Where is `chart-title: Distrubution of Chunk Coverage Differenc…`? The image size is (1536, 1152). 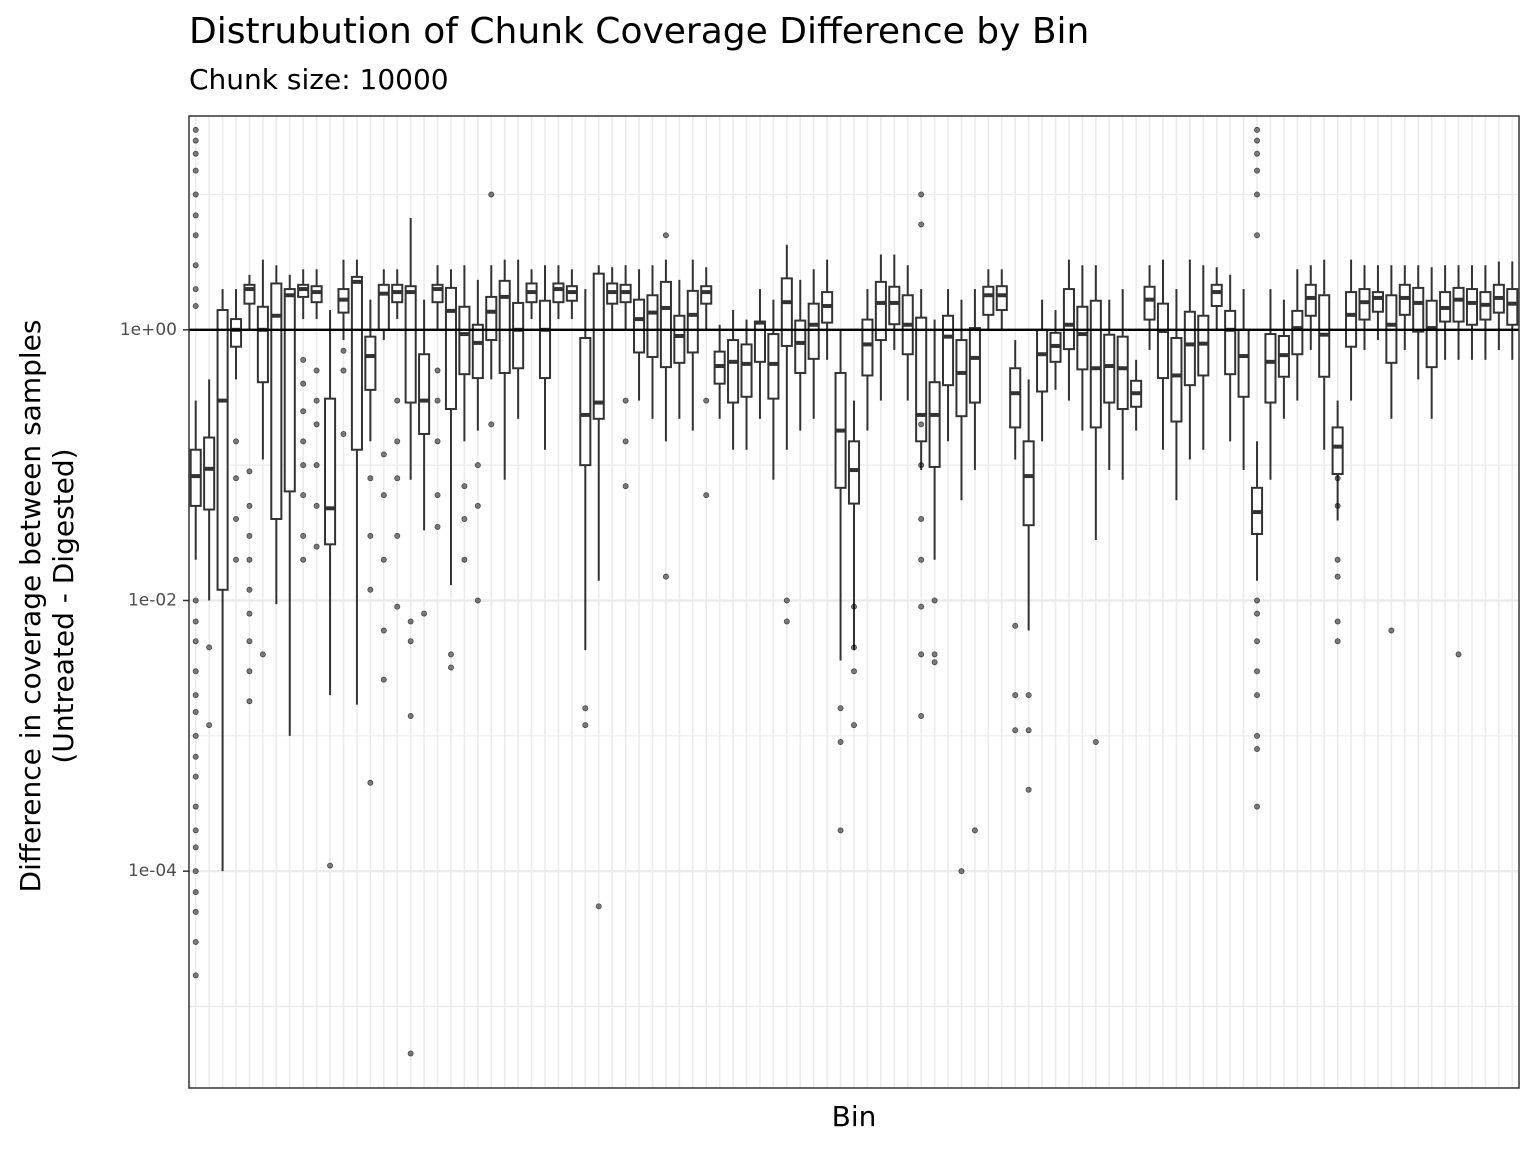
chart-title: Distrubution of Chunk Coverage Differenc… is located at coordinates (639, 31).